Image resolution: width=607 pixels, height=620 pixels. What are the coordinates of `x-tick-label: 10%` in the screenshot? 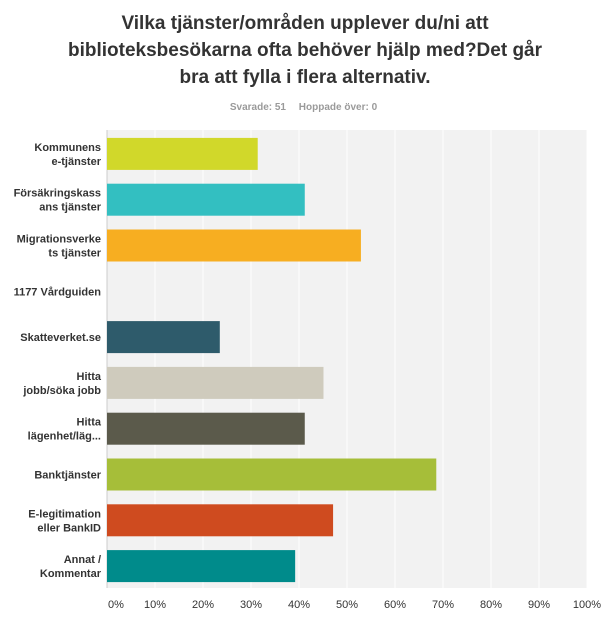 It's located at (155, 605).